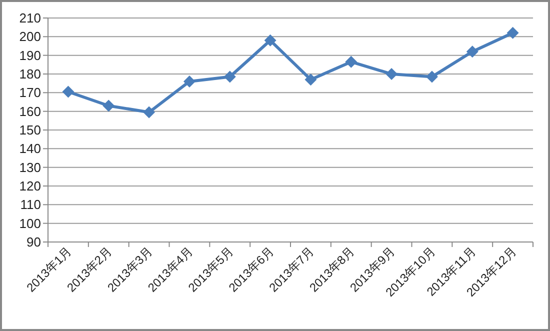 Image resolution: width=550 pixels, height=331 pixels. What do you see at coordinates (30, 148) in the screenshot?
I see `y-tick-label: 140` at bounding box center [30, 148].